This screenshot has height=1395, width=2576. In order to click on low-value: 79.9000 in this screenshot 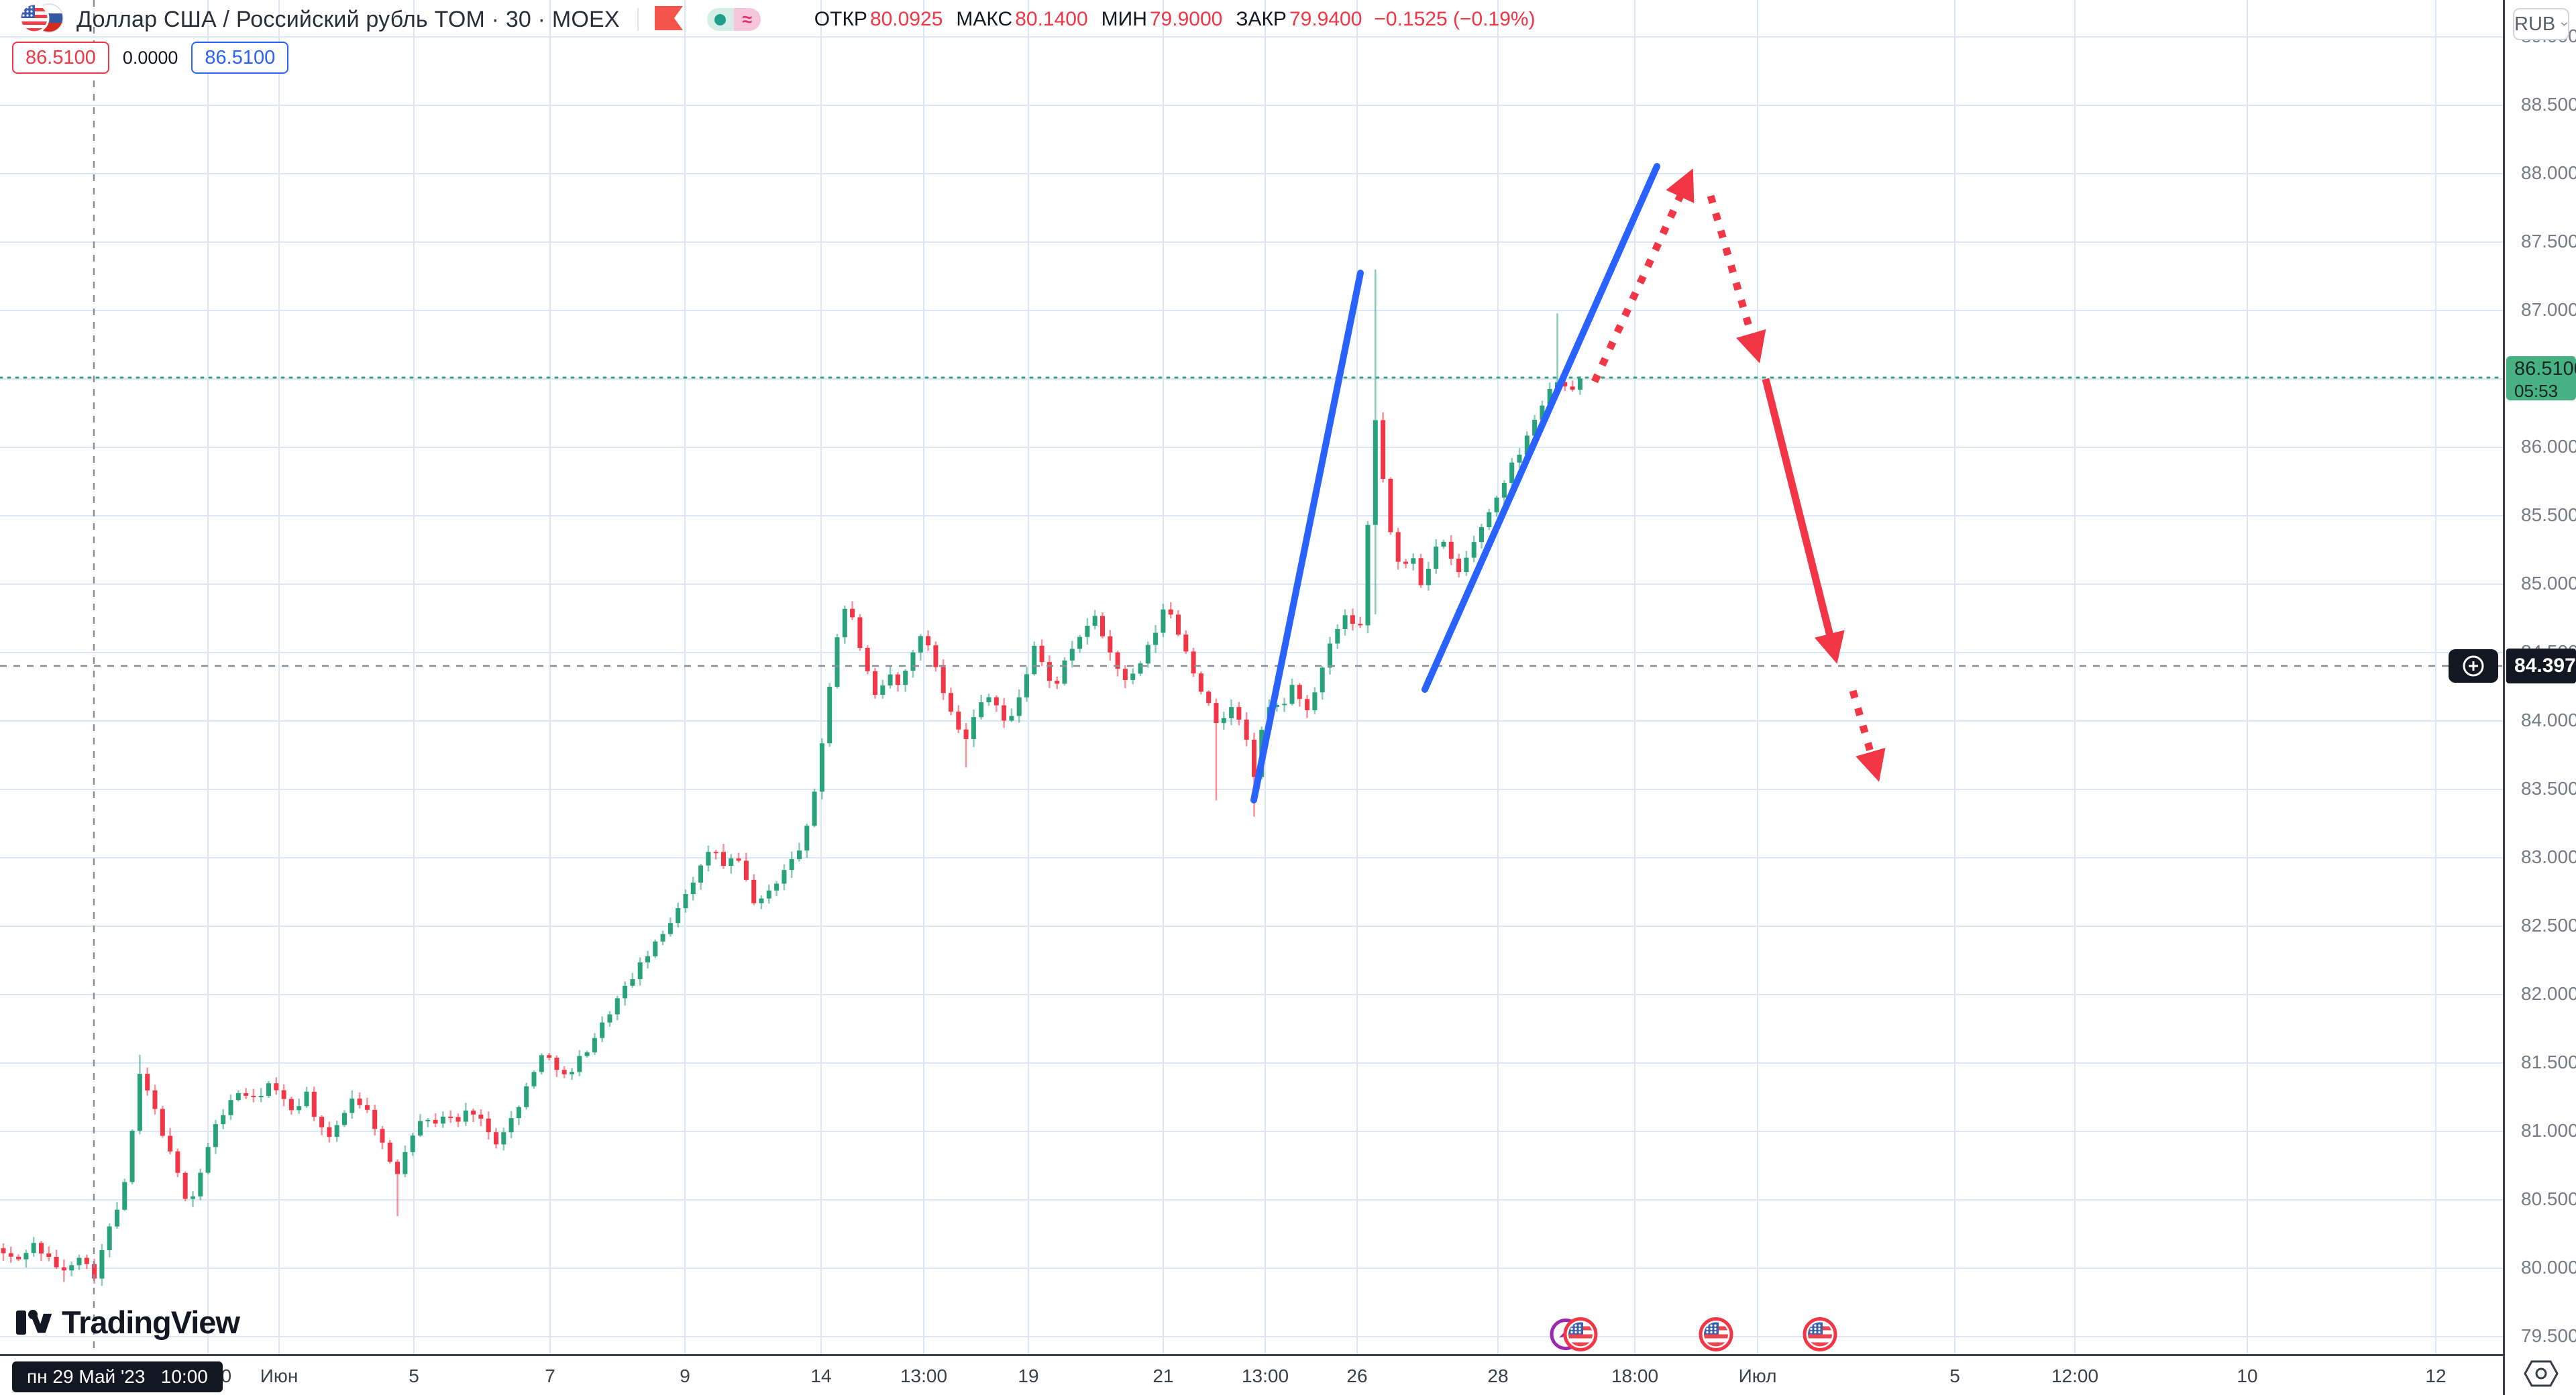, I will do `click(1186, 19)`.